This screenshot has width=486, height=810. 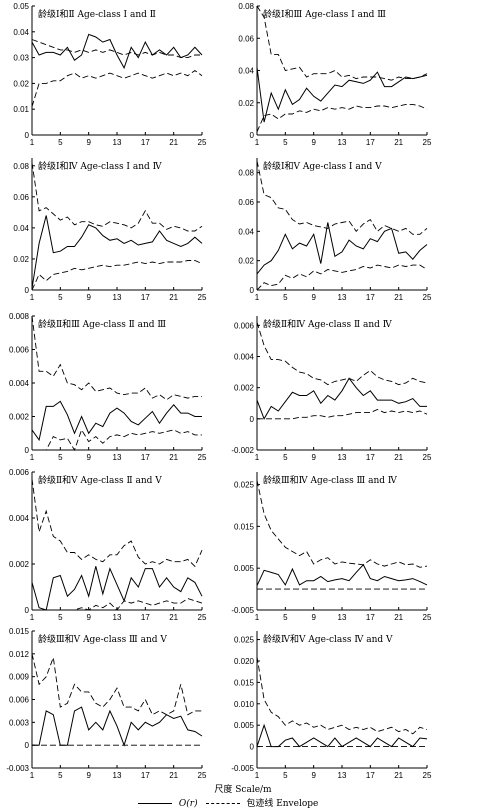 I want to click on y-tick-label: 0.010, so click(x=244, y=704).